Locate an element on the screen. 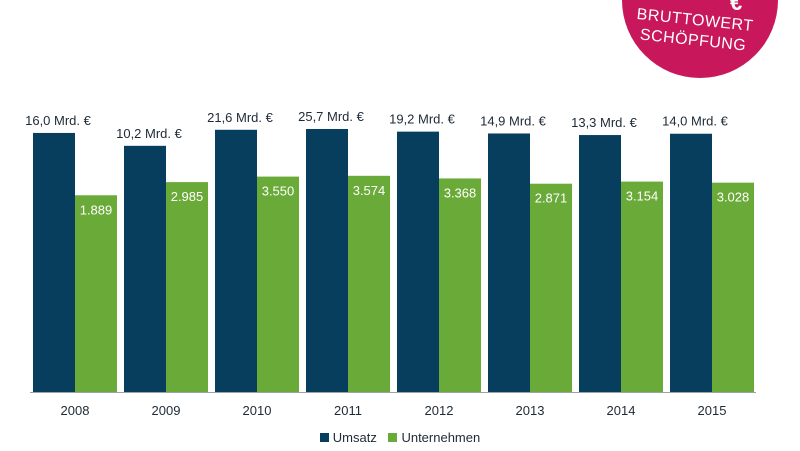 The width and height of the screenshot is (800, 451). data-label-umsatz-2011: 25,7 Mrd. € is located at coordinates (331, 116).